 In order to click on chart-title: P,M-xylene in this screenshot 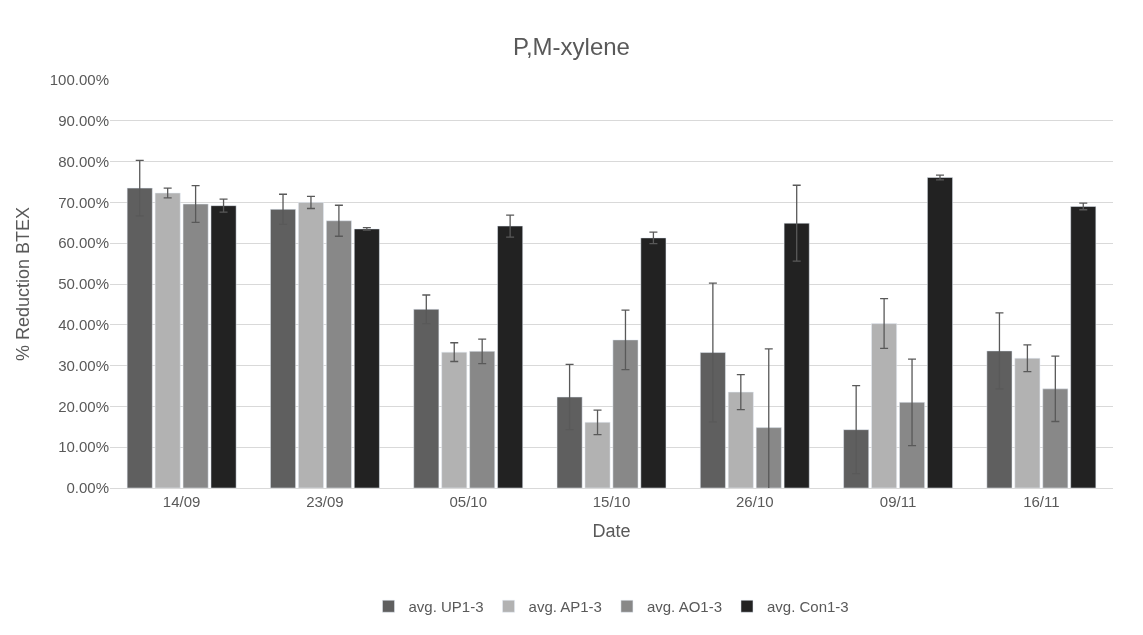, I will do `click(571, 46)`.